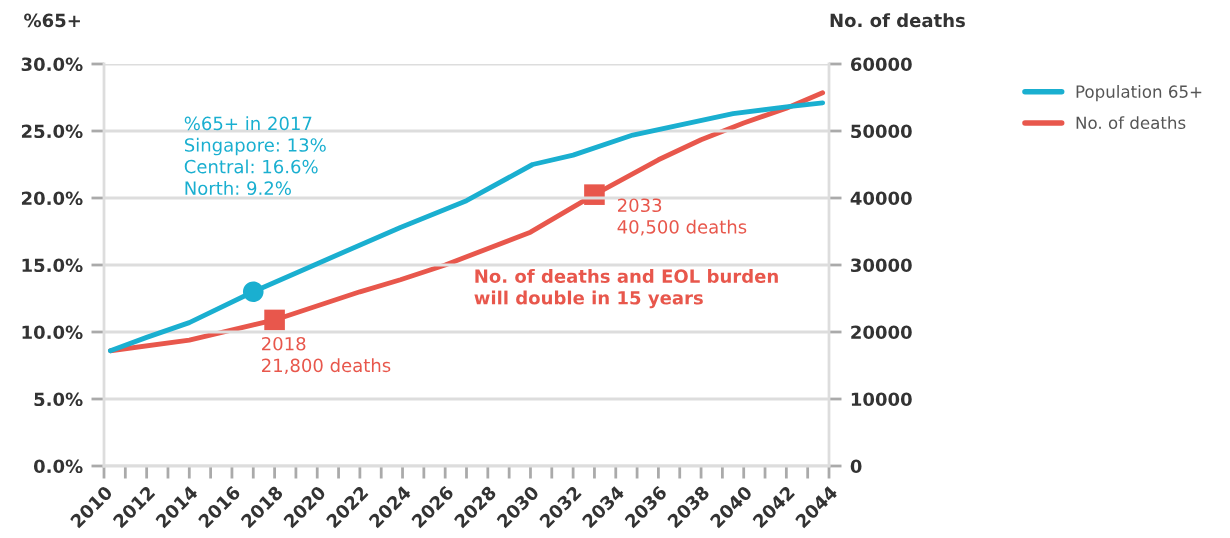  I want to click on y-tick-label: 30.0%, so click(52, 64).